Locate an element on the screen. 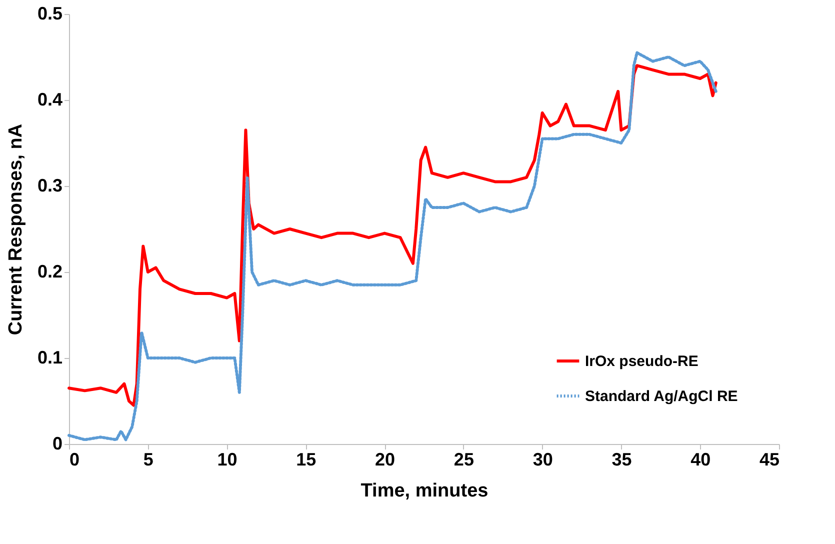 This screenshot has width=835, height=544. x-tick-label: 5 is located at coordinates (148, 460).